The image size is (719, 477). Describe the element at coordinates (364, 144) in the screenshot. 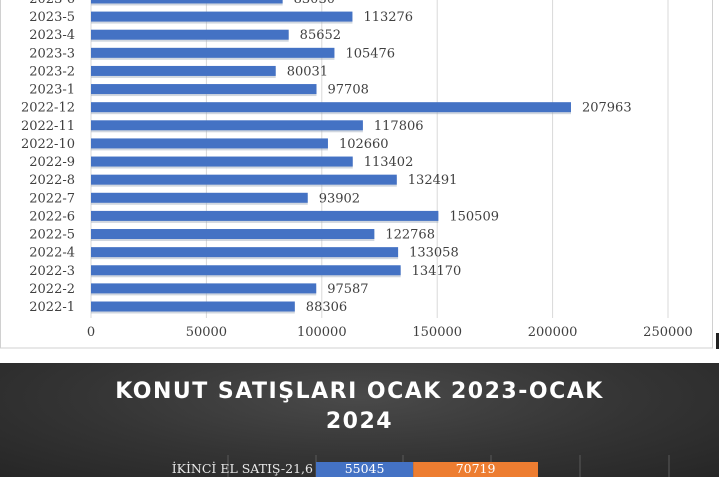

I see `data-label: 102660` at that location.